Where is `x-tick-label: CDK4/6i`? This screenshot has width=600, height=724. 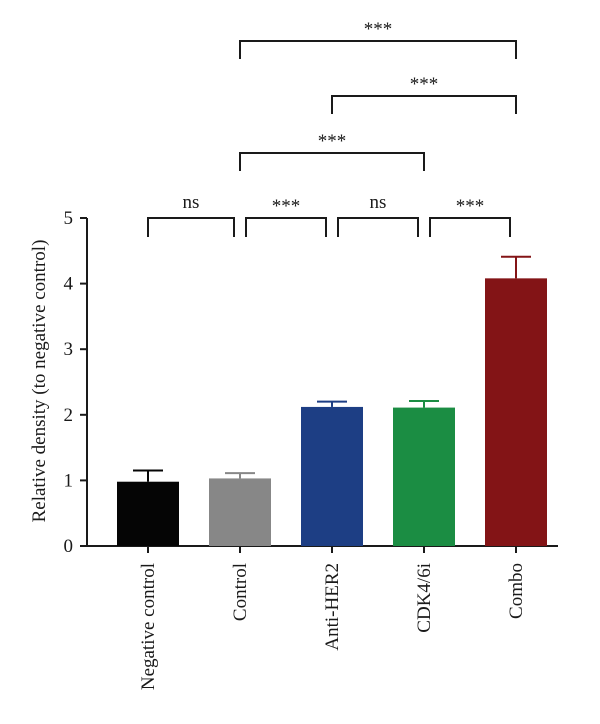 x-tick-label: CDK4/6i is located at coordinates (424, 598).